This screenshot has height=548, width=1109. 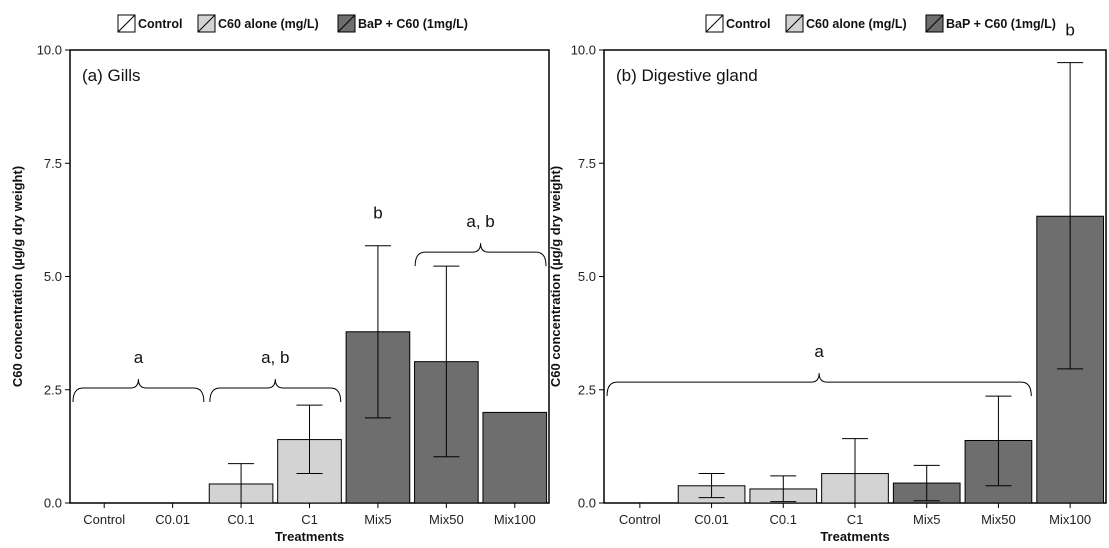 What do you see at coordinates (515, 457) in the screenshot?
I see `bar-Mix100` at bounding box center [515, 457].